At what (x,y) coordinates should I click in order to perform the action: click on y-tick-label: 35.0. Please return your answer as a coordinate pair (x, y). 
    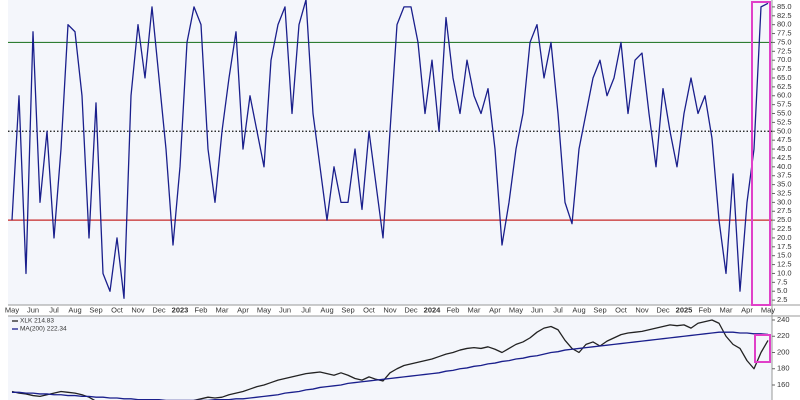
    Looking at the image, I should click on (784, 184).